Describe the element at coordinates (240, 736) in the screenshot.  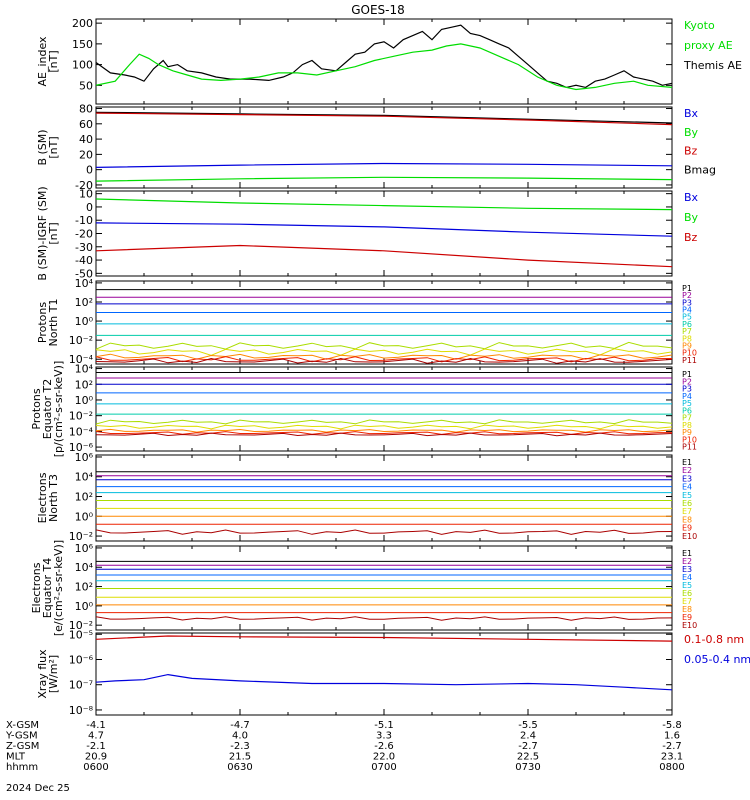
I see `x-tick-label: 4.0` at that location.